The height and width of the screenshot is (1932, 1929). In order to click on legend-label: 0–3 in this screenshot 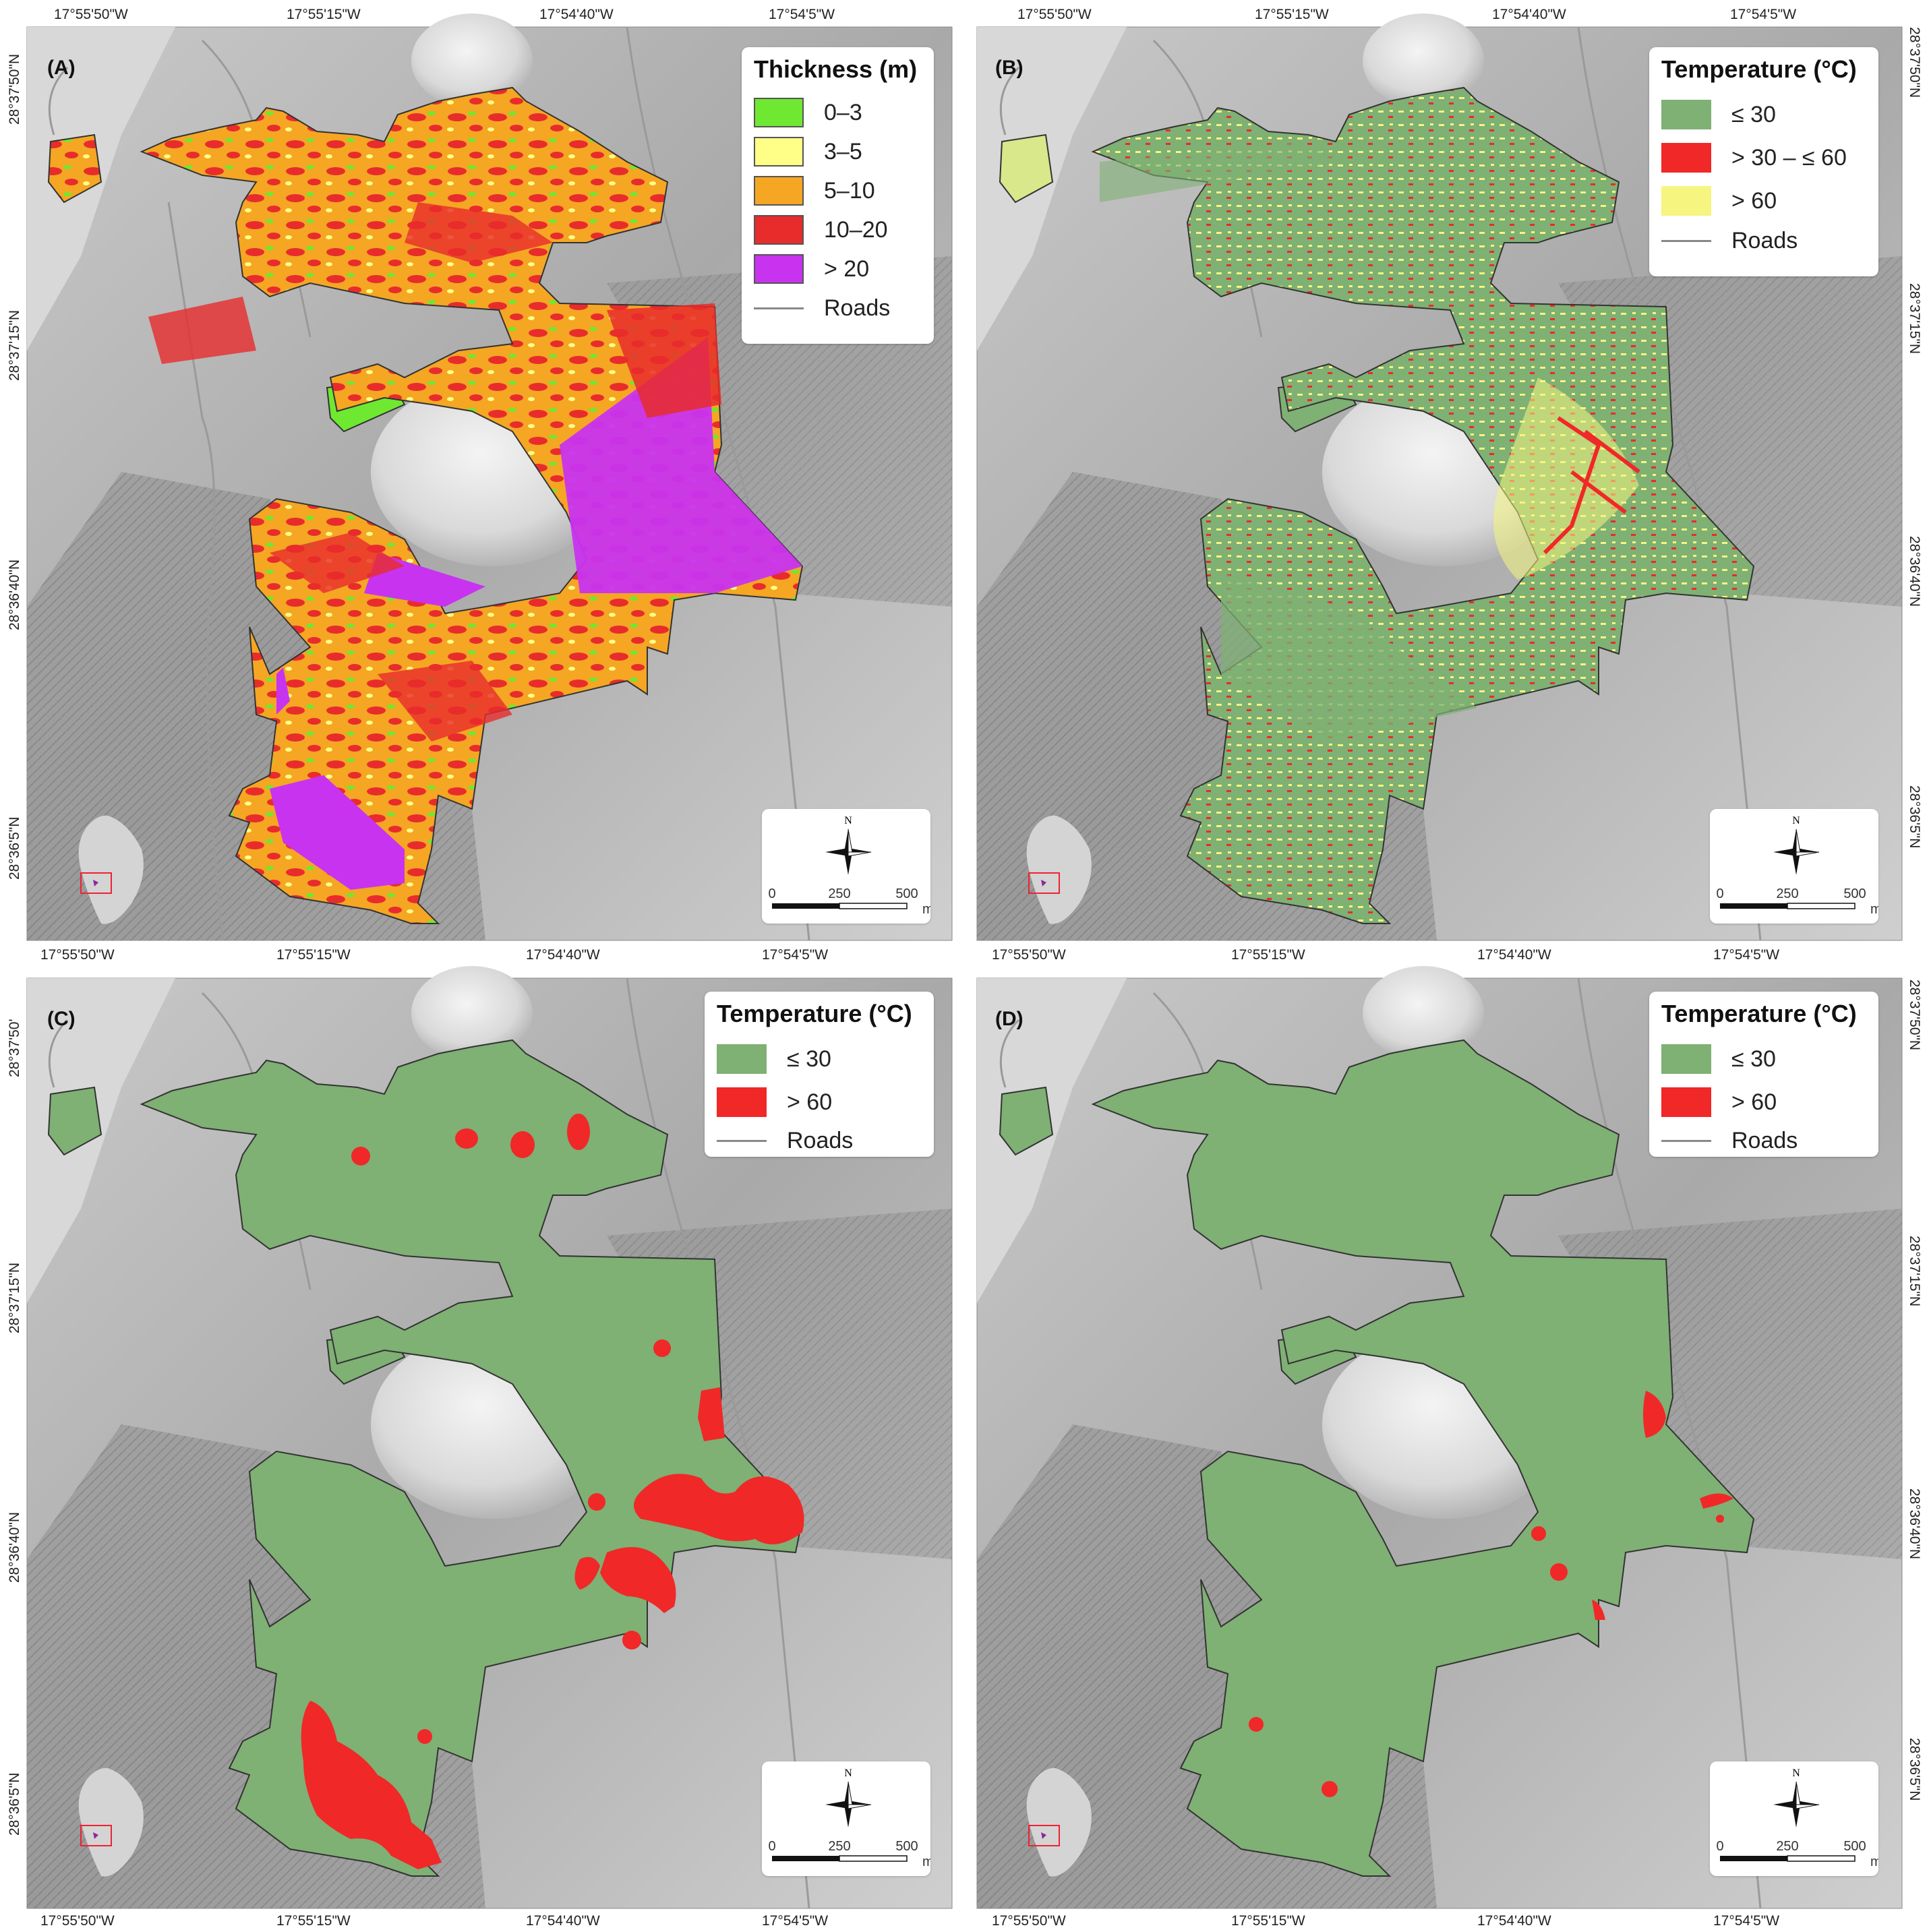, I will do `click(843, 112)`.